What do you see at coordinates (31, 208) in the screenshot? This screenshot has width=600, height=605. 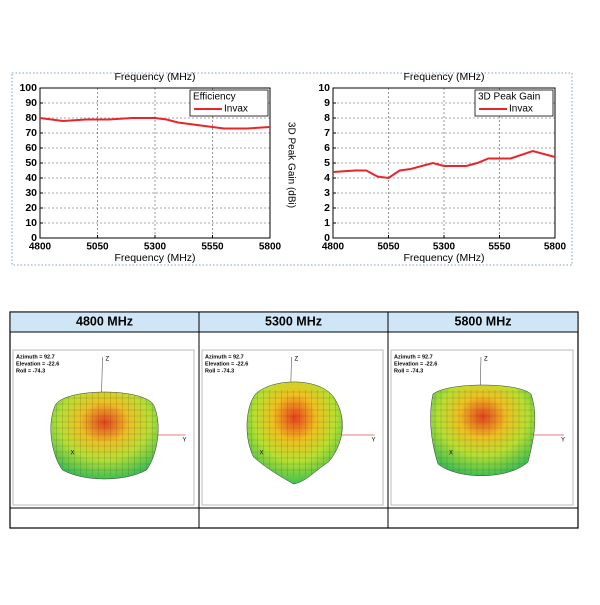 I see `y-tick-label: 20` at bounding box center [31, 208].